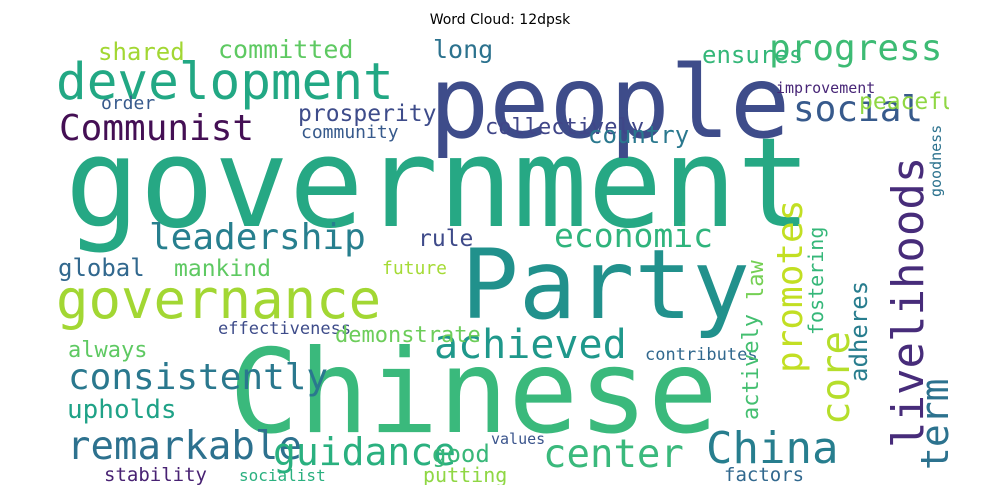  Describe the element at coordinates (141, 52) in the screenshot. I see `word-order: shared` at that location.